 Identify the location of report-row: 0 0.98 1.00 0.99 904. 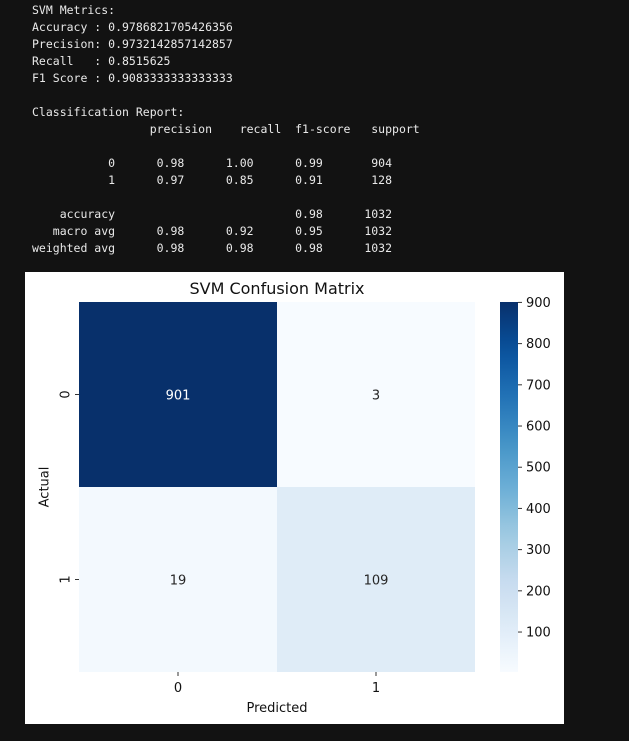
(212, 163).